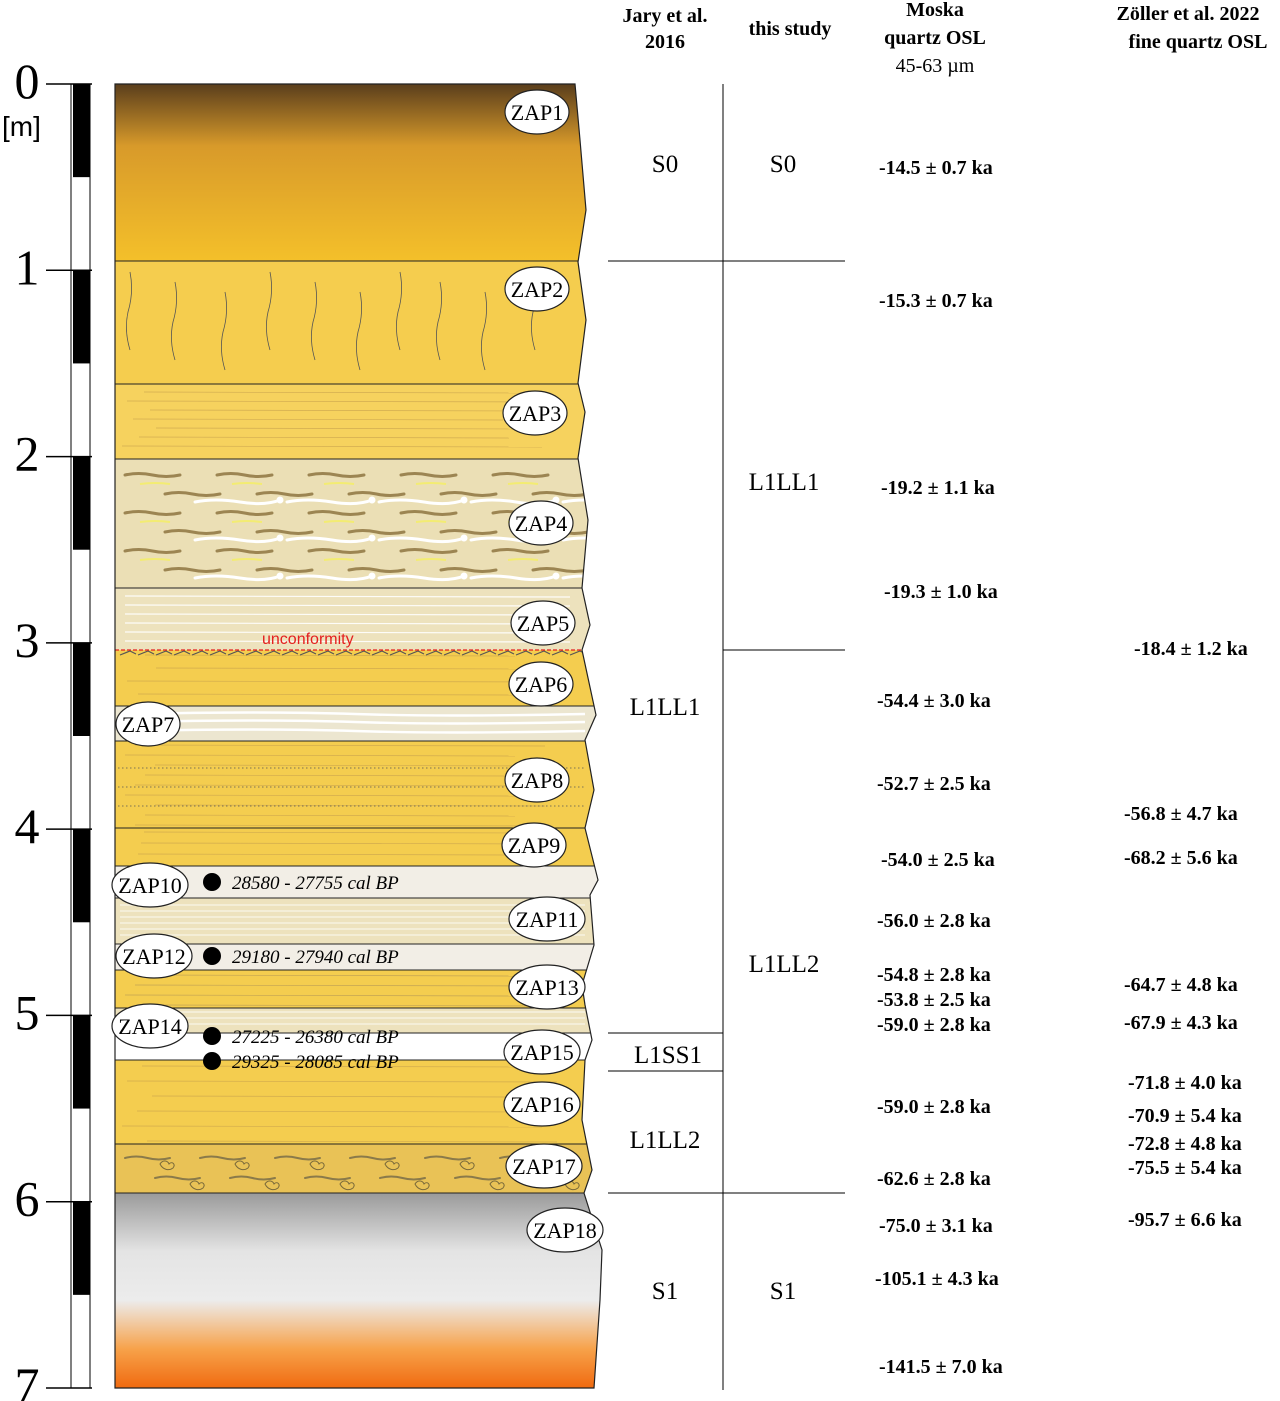  I want to click on moska-age: -75.0 ± 3.1 ka, so click(936, 1226).